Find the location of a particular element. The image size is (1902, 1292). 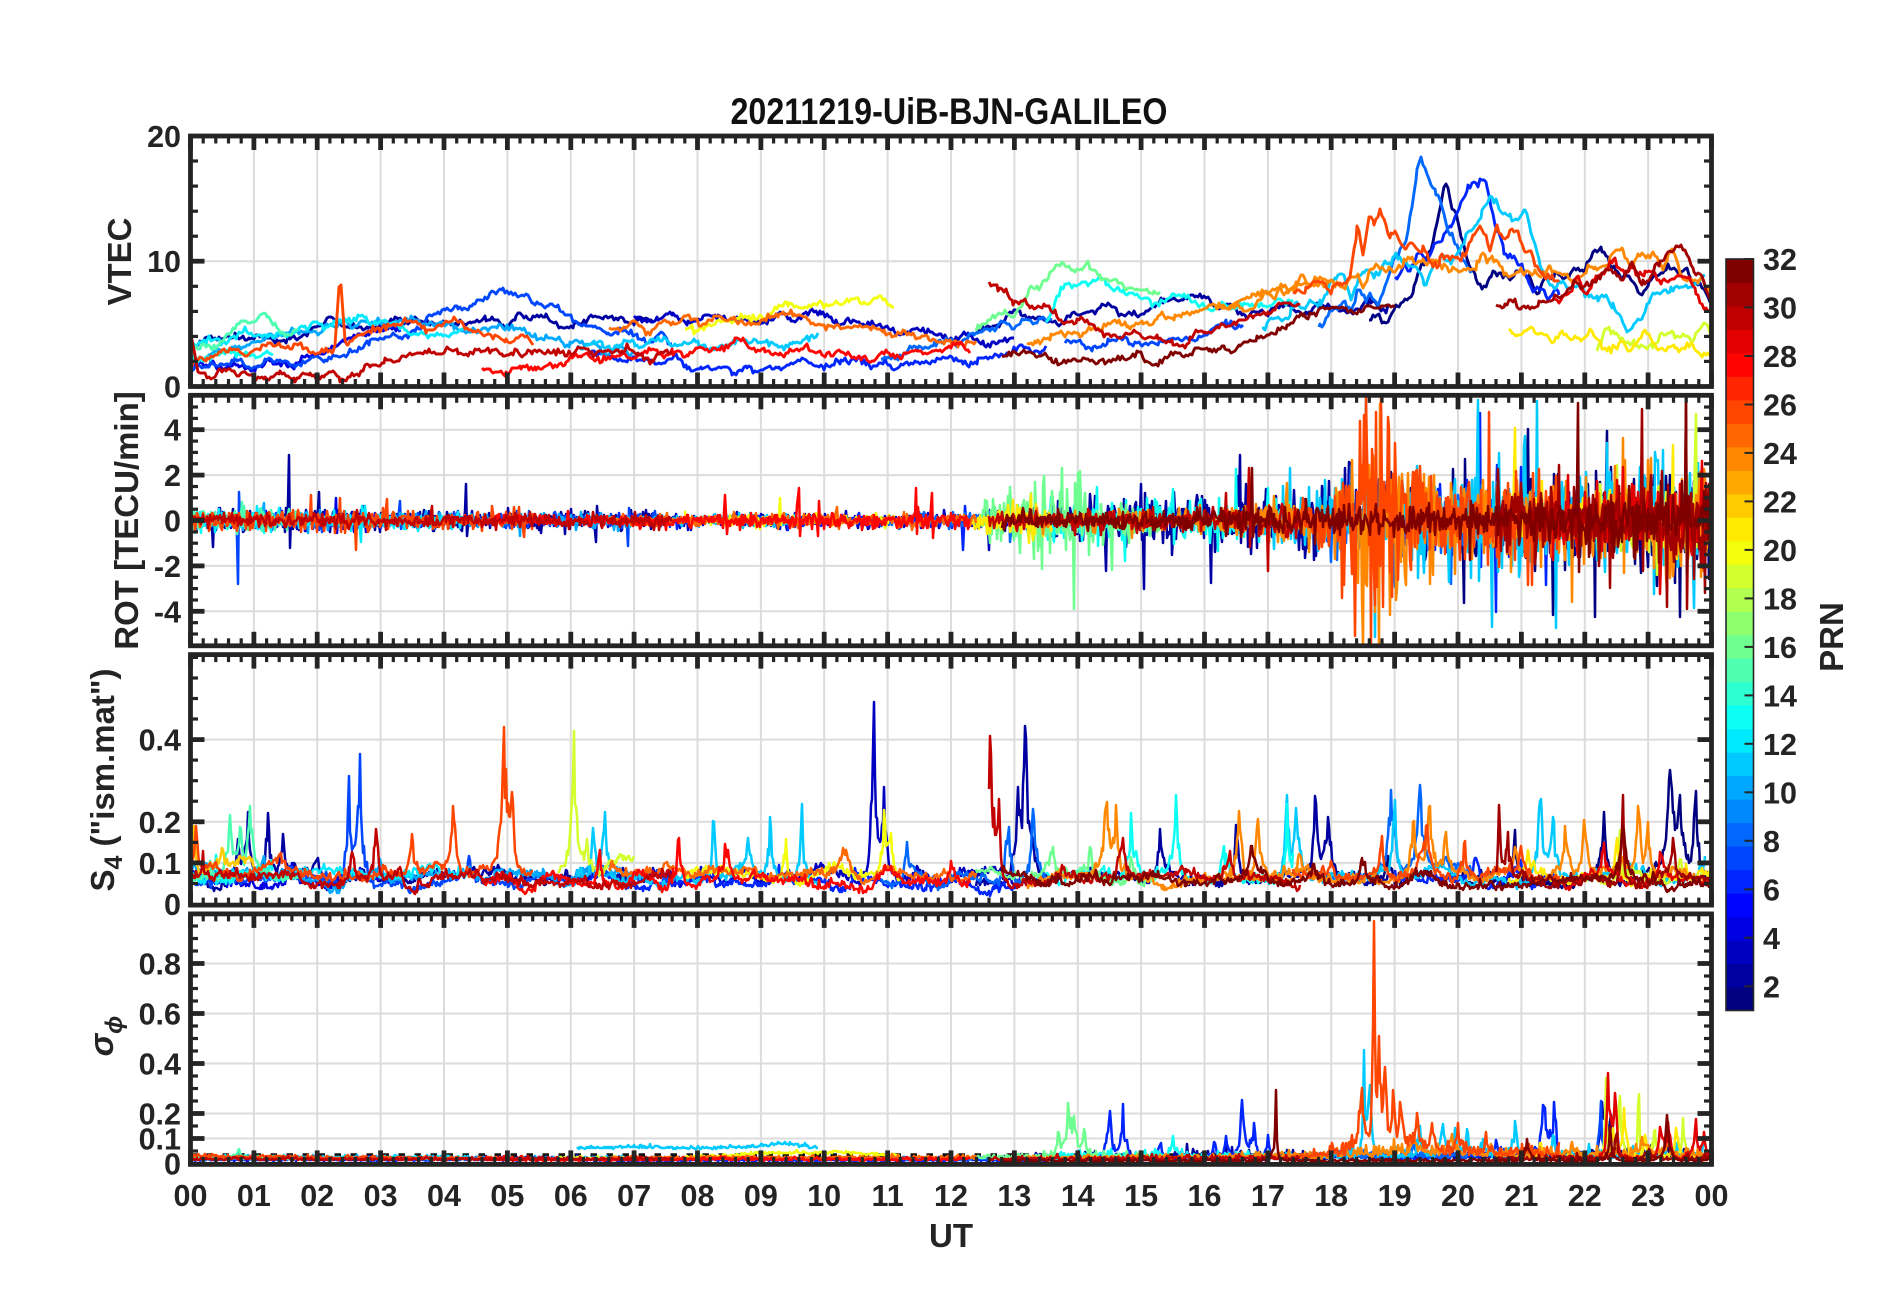

svg-text: 11 is located at coordinates (887, 1196).